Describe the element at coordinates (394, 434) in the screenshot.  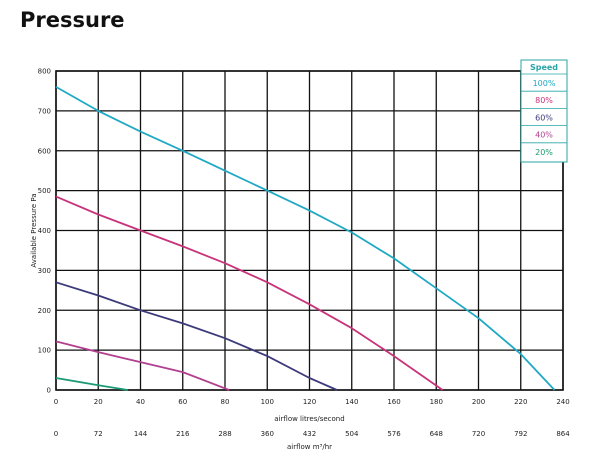
I see `x2-tick-label: 576` at that location.